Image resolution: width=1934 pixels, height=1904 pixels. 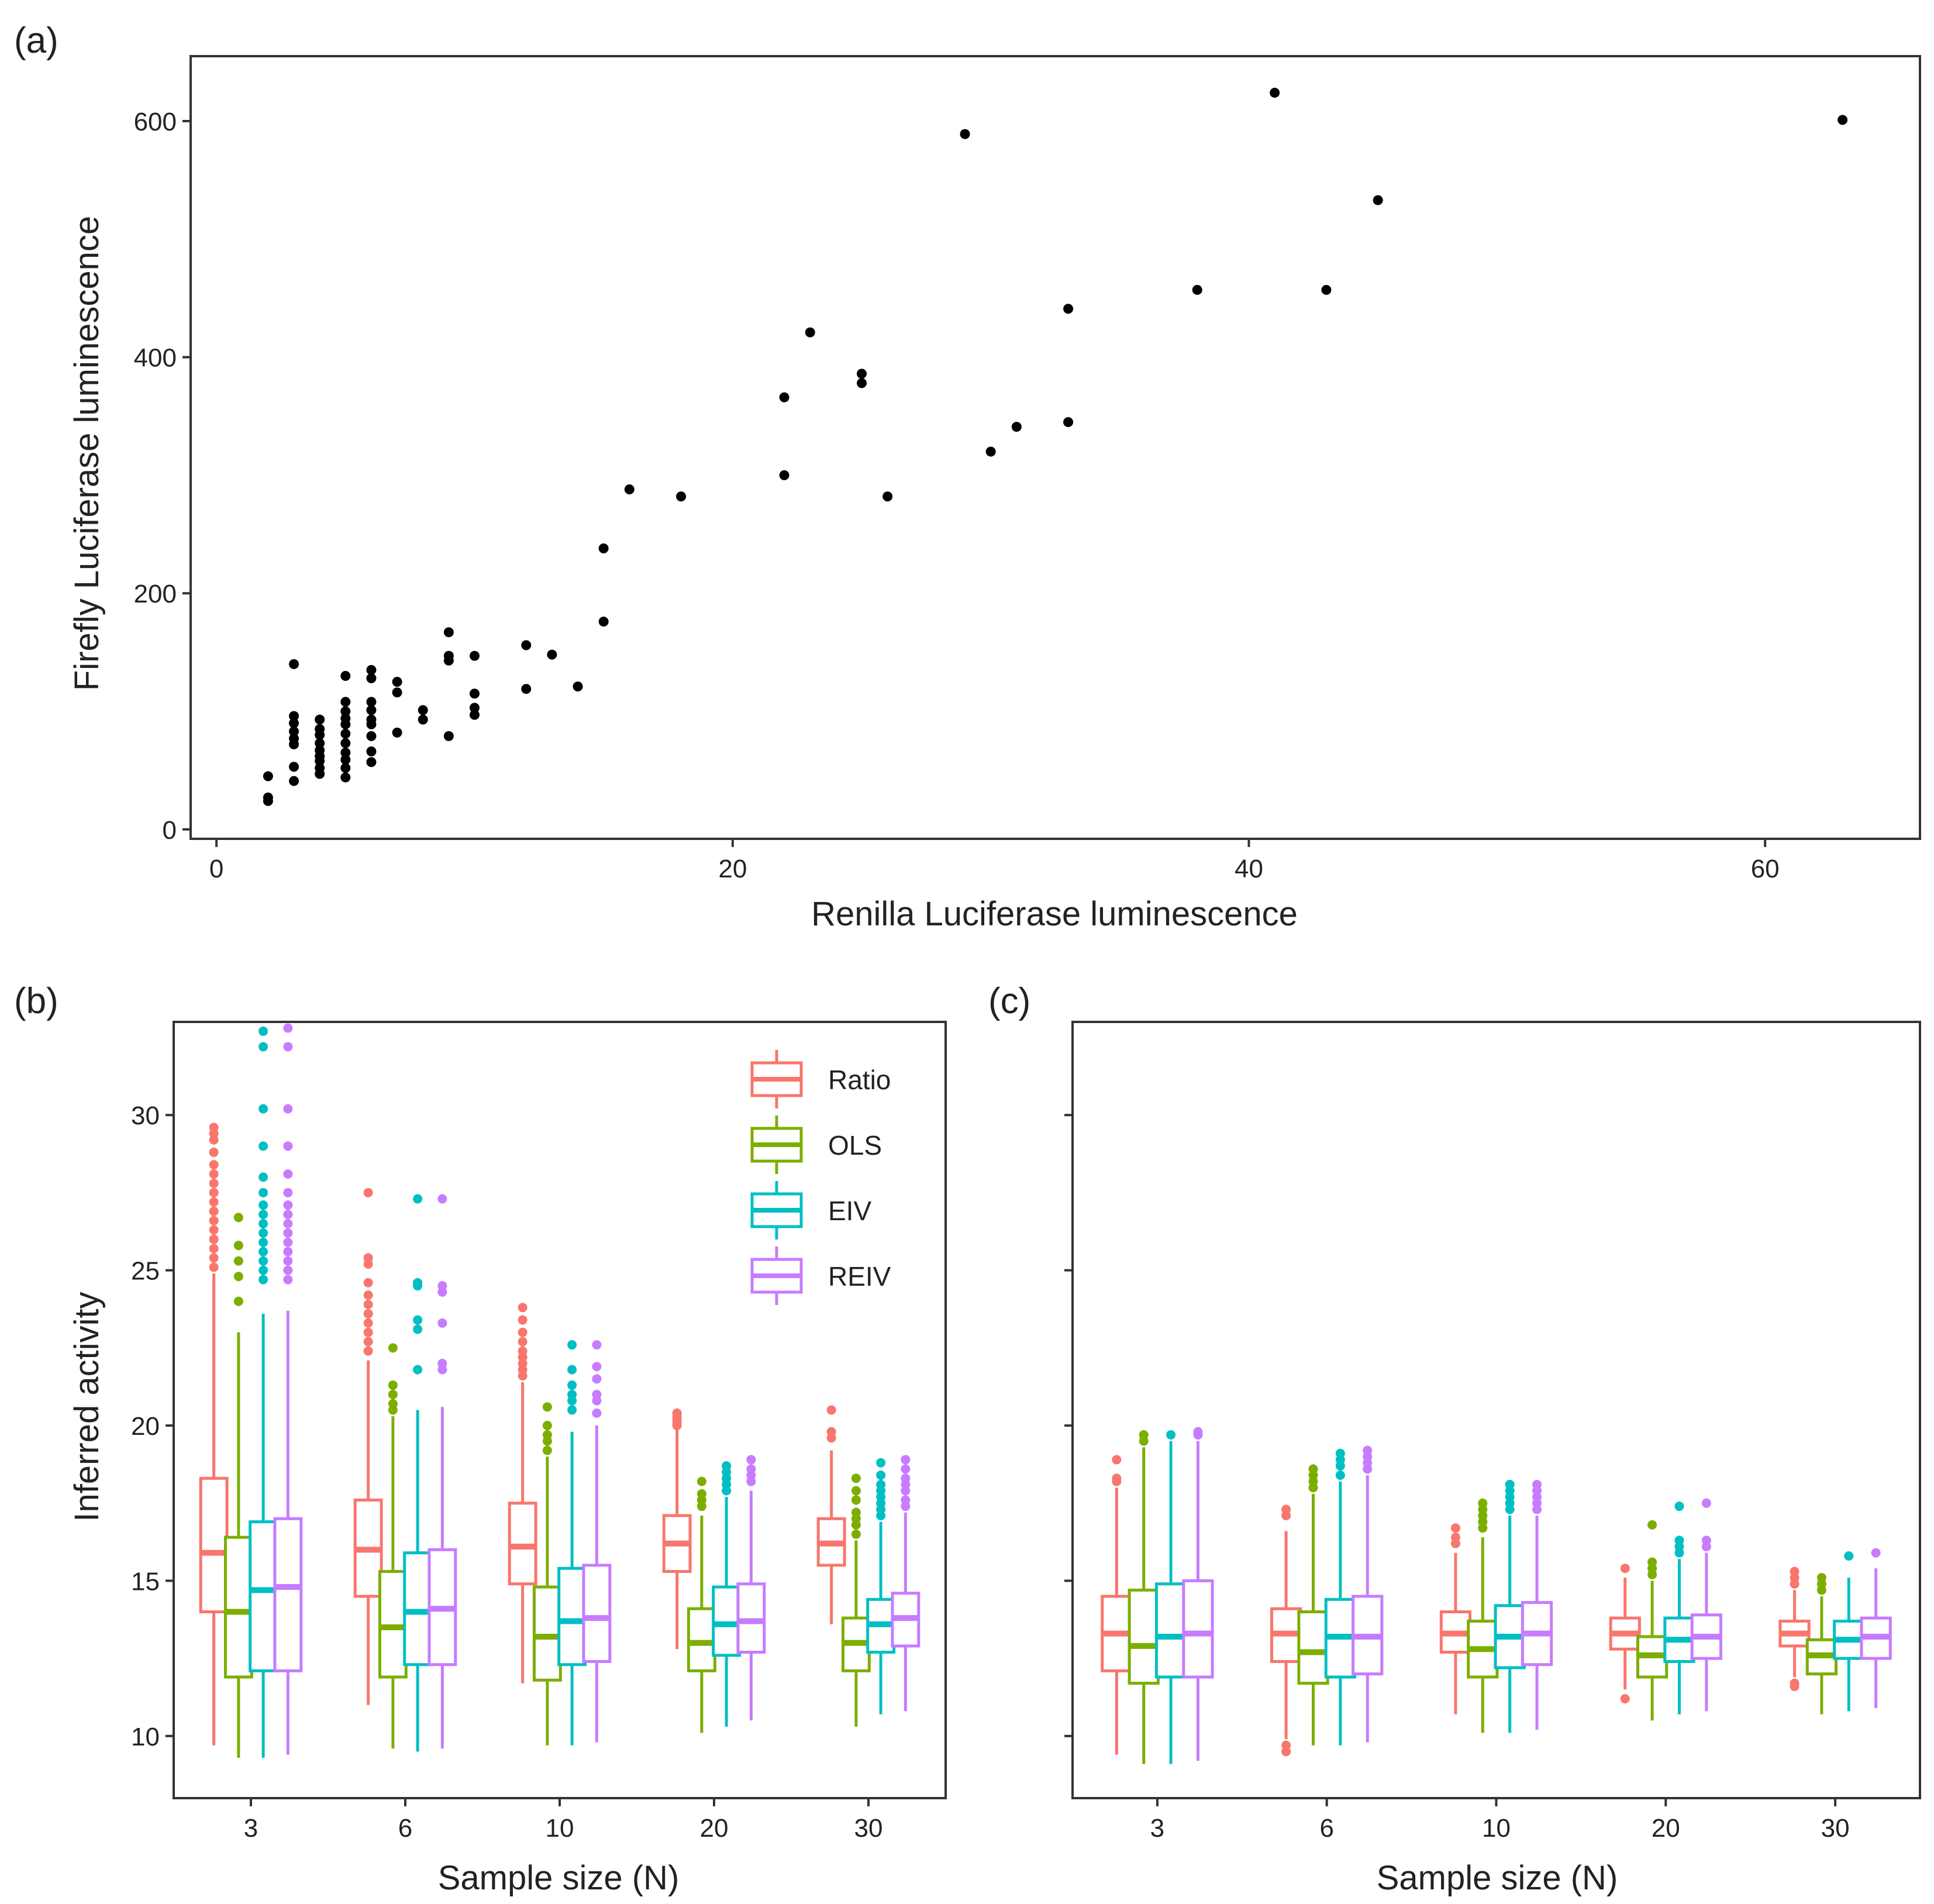 What do you see at coordinates (1054, 914) in the screenshot?
I see `panel-a-xlabel: Renilla Luciferase luminescence` at bounding box center [1054, 914].